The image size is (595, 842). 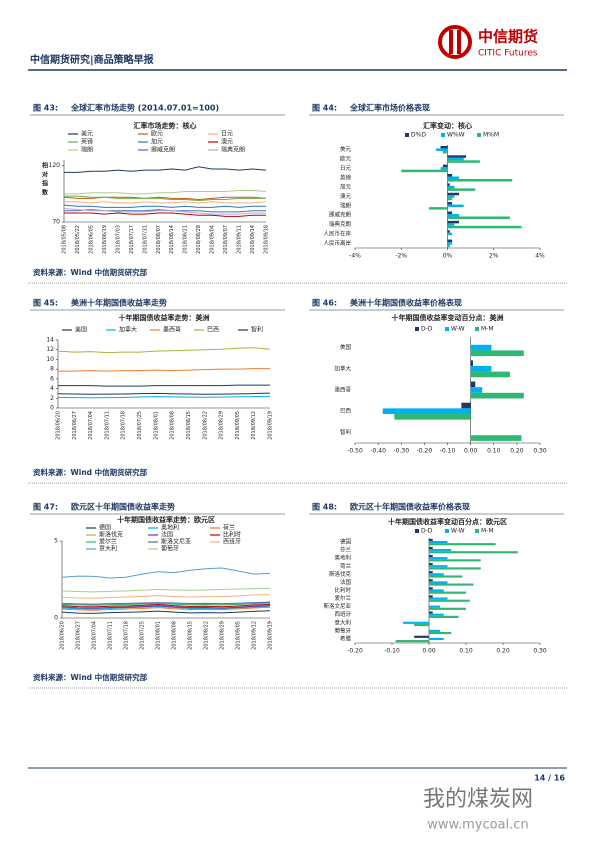 I want to click on x-tick-label: 0.30, so click(x=540, y=651).